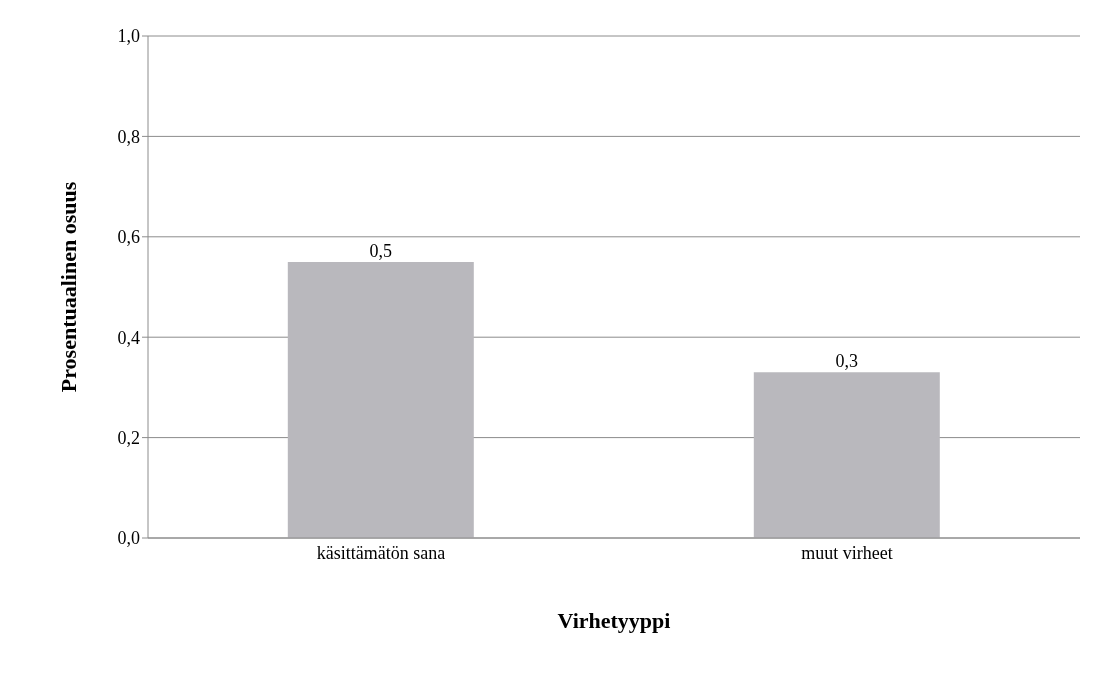 The image size is (1105, 673). Describe the element at coordinates (128, 136) in the screenshot. I see `y-tick-label: 0,8` at that location.